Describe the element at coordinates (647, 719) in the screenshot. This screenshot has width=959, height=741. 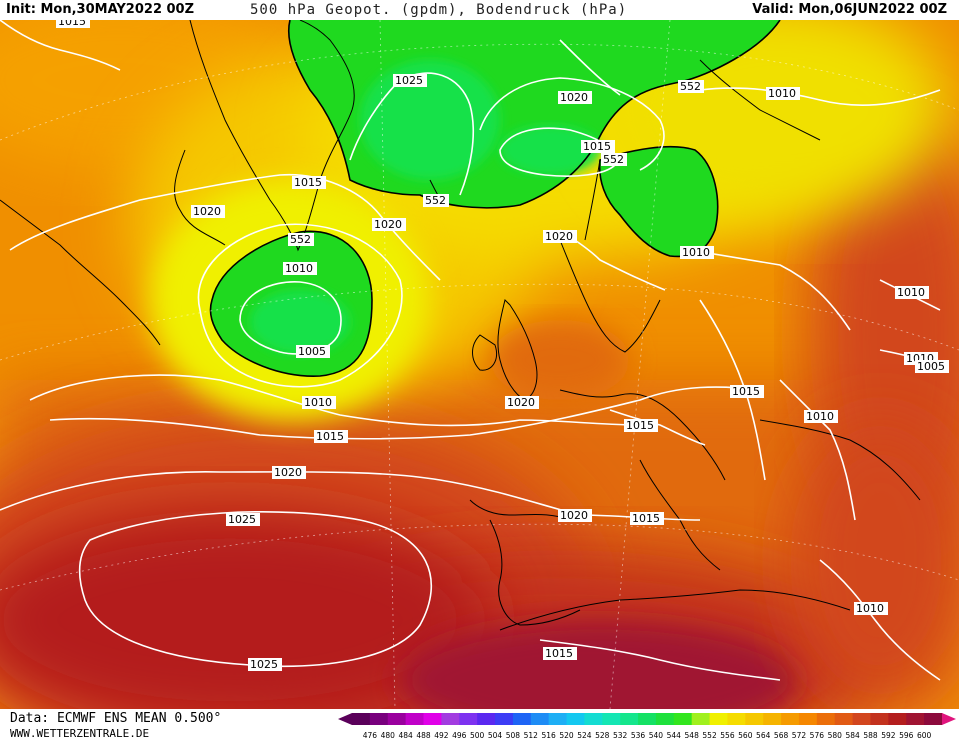
I see `color-scale-swatches` at that location.